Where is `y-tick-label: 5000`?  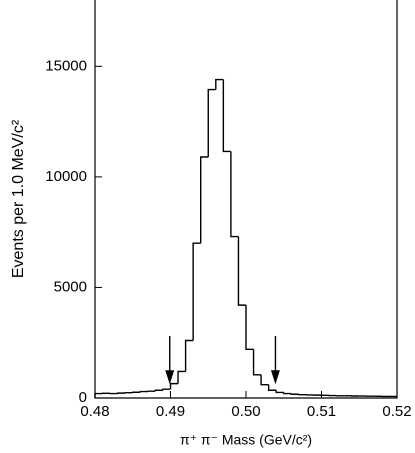
y-tick-label: 5000 is located at coordinates (70, 286).